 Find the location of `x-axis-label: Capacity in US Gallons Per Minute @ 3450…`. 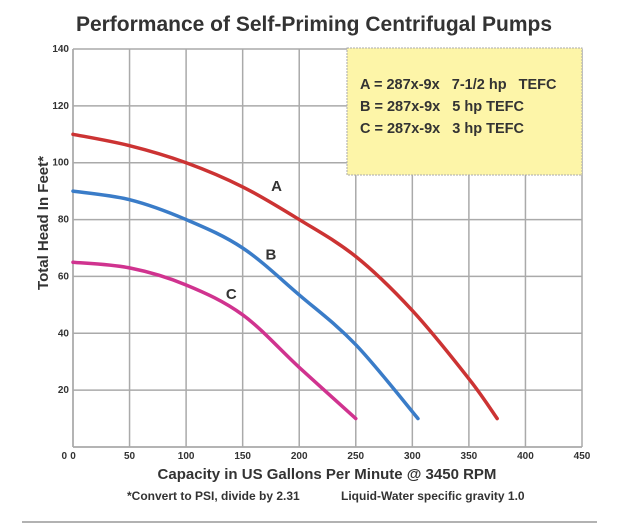

x-axis-label: Capacity in US Gallons Per Minute @ 3450… is located at coordinates (327, 474).